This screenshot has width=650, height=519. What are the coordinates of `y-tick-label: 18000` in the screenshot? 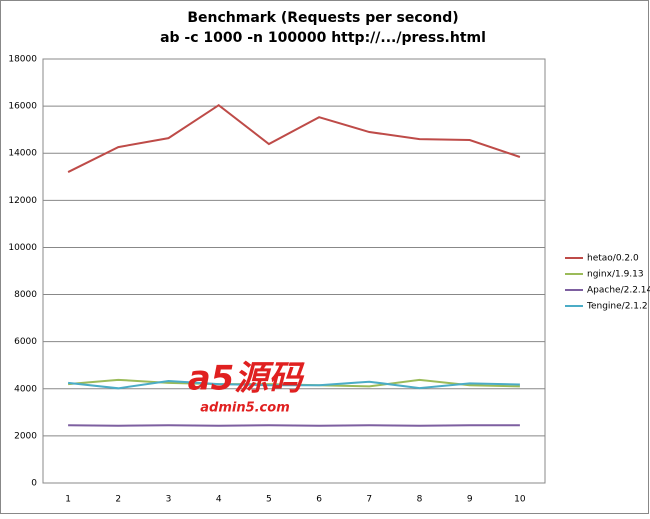 It's located at (22, 60).